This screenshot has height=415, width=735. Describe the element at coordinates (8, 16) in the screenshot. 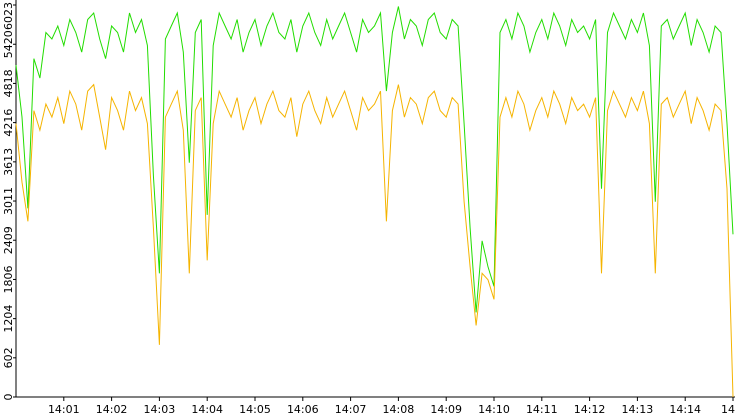

I see `y-tick-label: 6023` at that location.